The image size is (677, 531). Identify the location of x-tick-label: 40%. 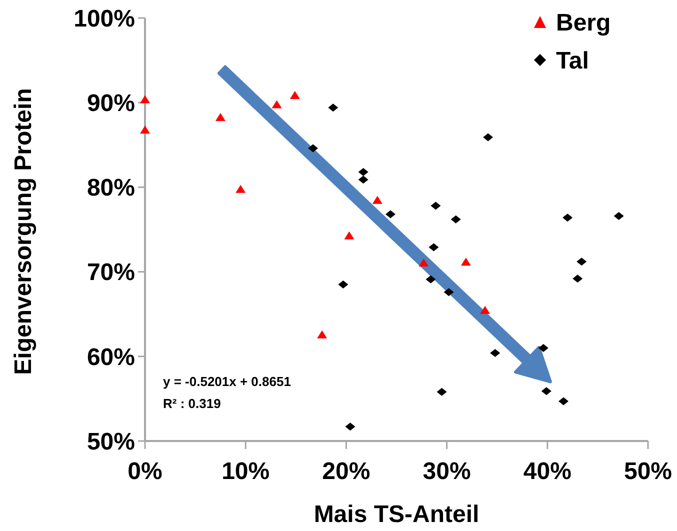
(547, 471).